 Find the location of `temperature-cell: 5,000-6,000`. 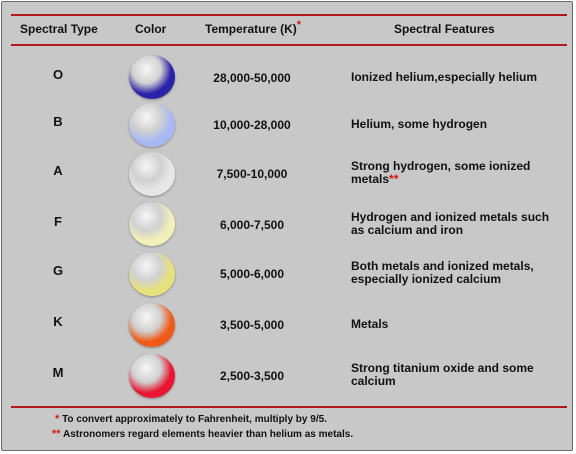

temperature-cell: 5,000-6,000 is located at coordinates (252, 274).